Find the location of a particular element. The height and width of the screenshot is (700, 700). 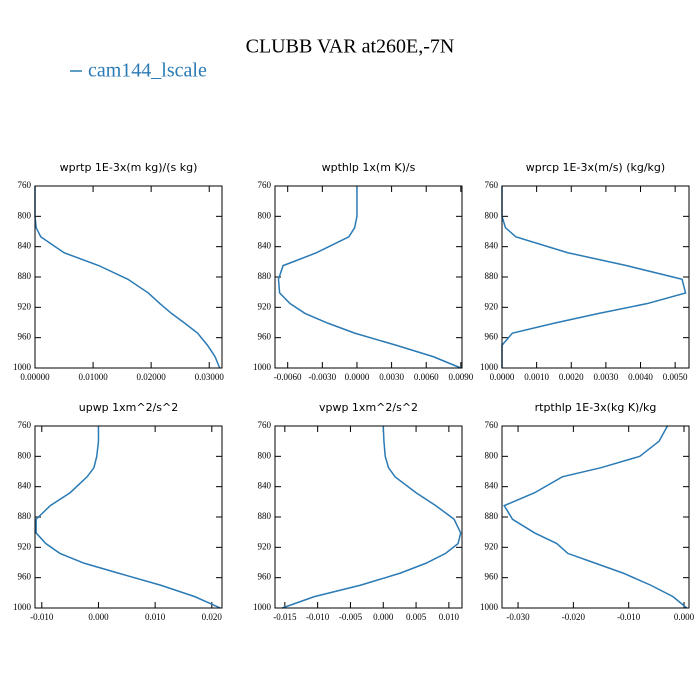

x-tick-label: 0.0050 is located at coordinates (675, 377).